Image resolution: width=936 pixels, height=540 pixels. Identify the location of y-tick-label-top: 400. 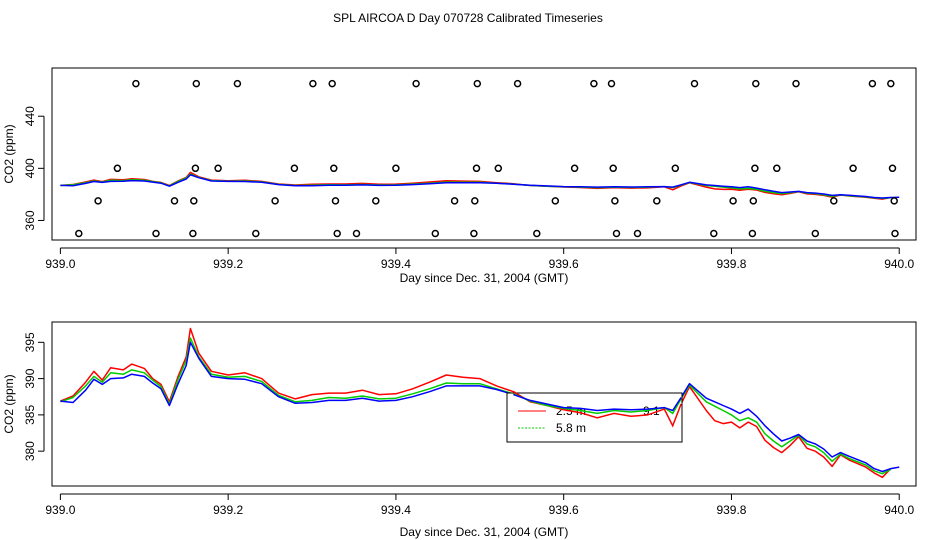
(30, 168).